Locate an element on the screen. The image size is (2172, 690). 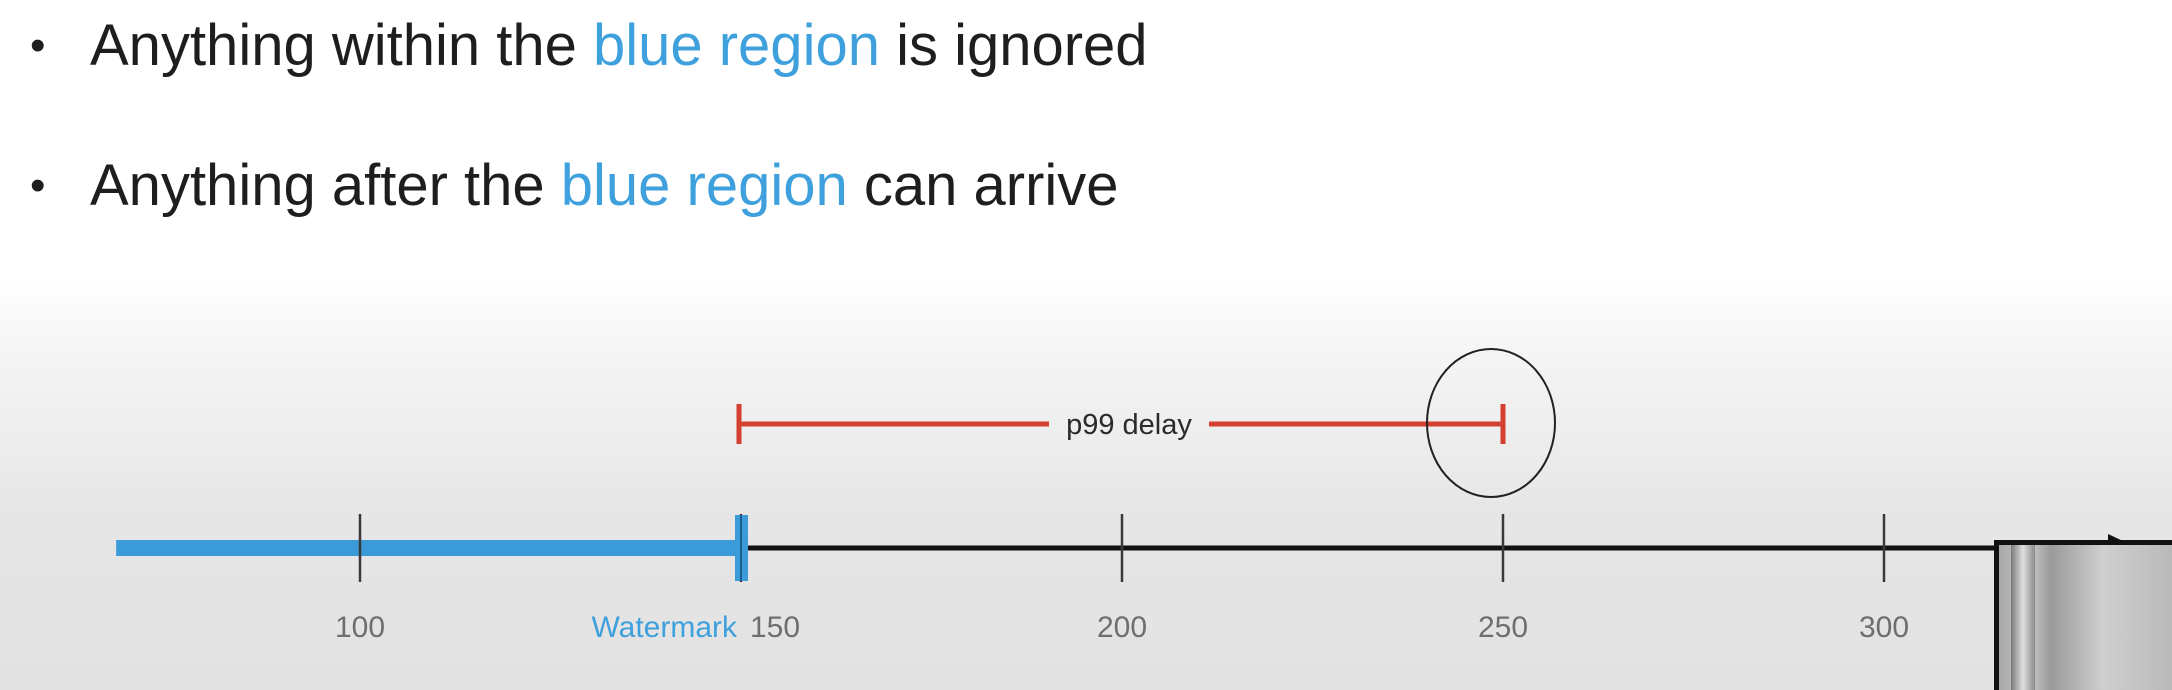
bullet-text-start: Anything after the is located at coordinates (325, 185).